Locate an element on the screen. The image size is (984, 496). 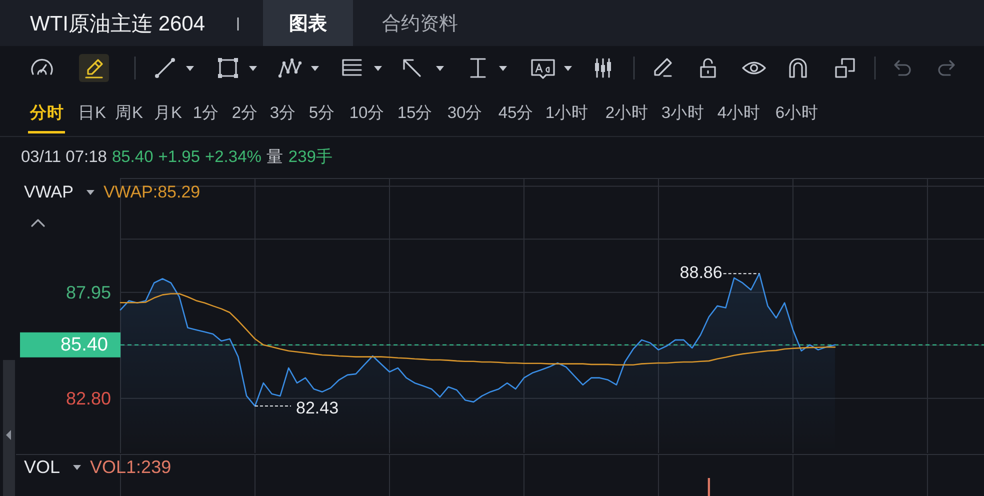
annotation: 82.43 is located at coordinates (317, 408).